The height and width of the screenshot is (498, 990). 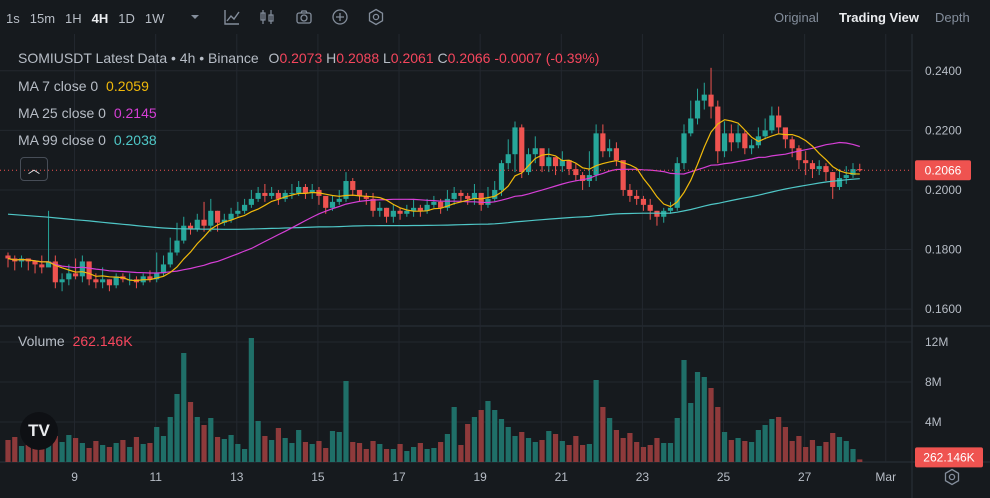 I want to click on candle-type-icon, so click(x=267, y=17).